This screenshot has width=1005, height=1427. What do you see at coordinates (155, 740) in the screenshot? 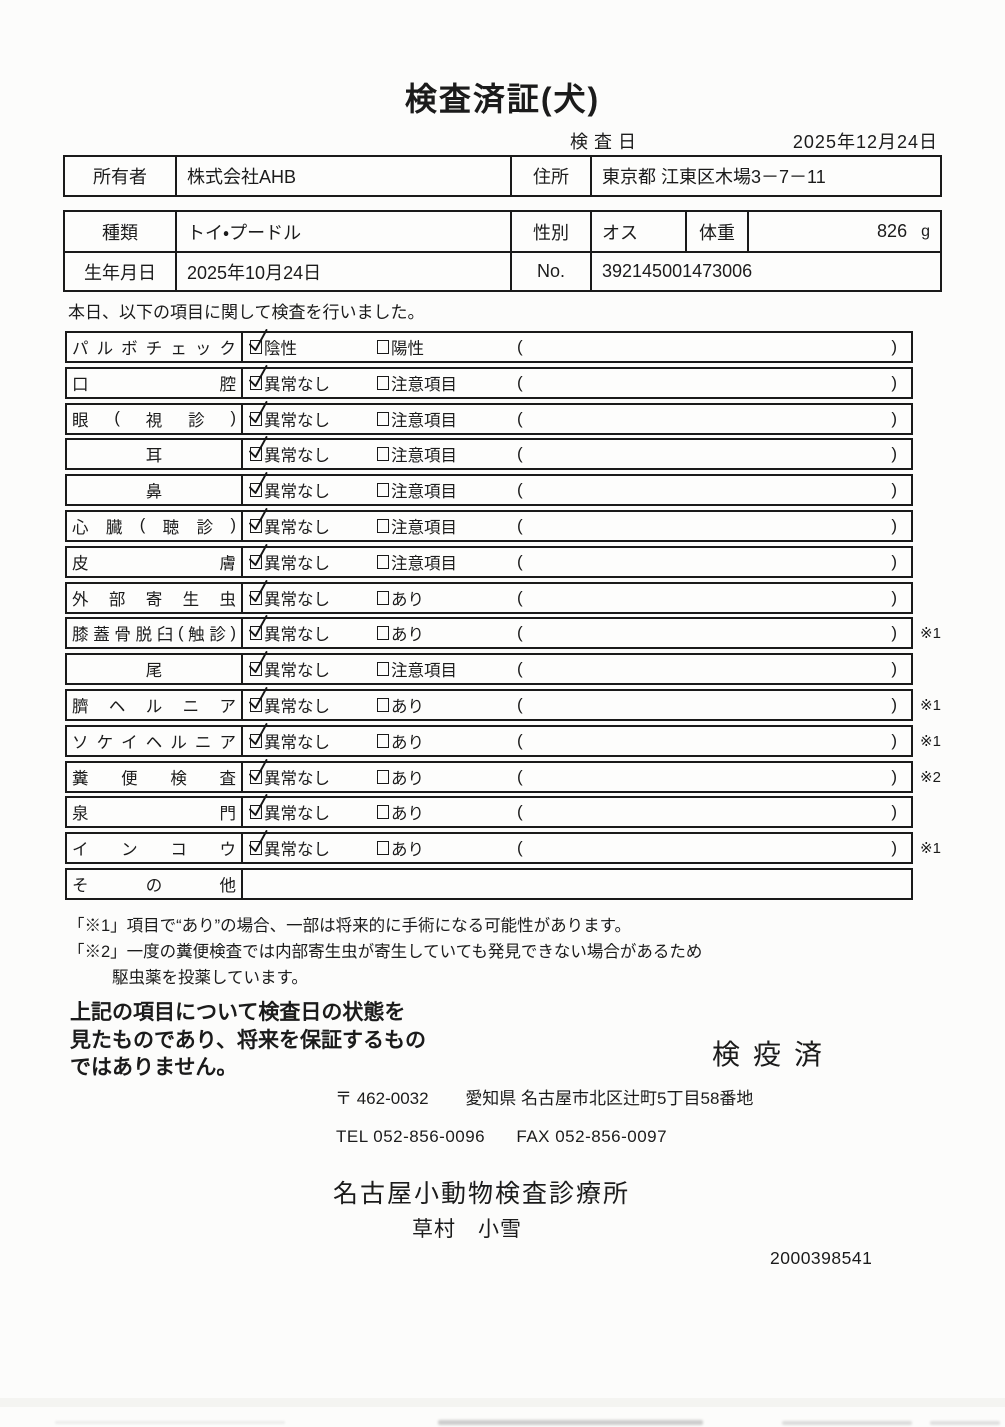
I see `item-label: ソケイヘルニア` at bounding box center [155, 740].